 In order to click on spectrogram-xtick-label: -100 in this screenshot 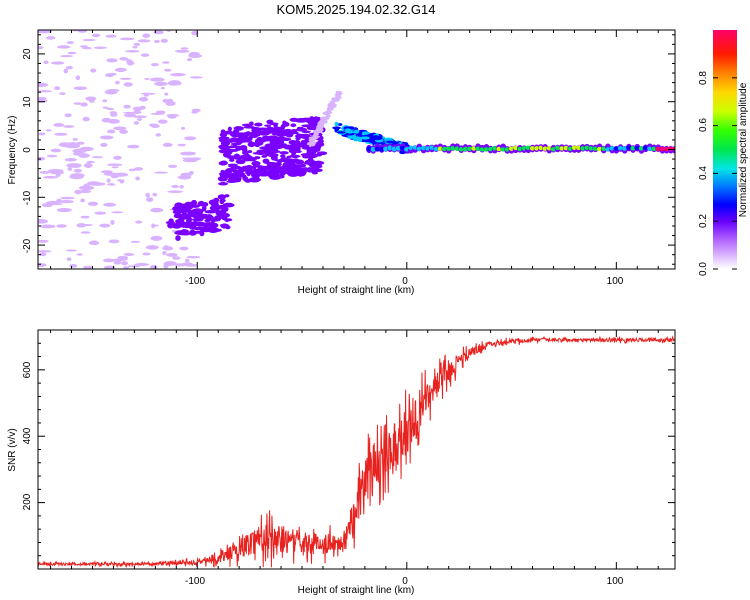, I will do `click(195, 281)`.